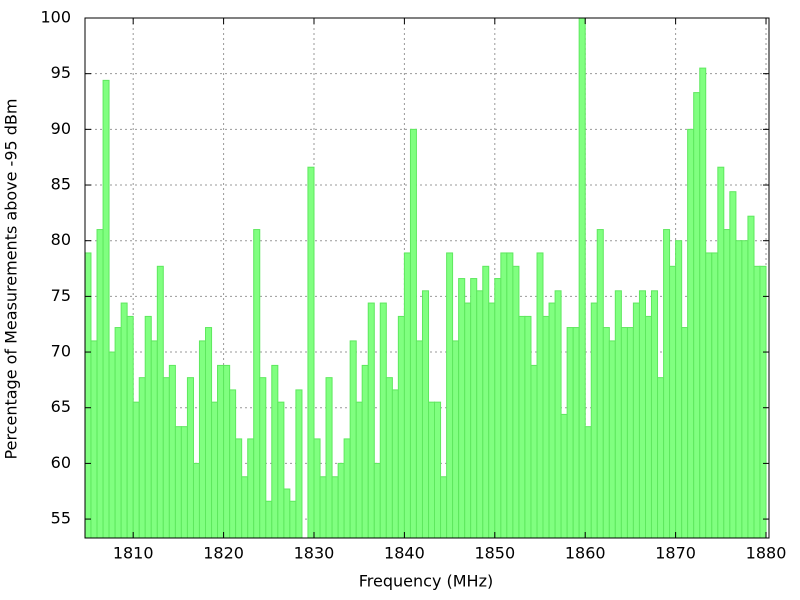 This screenshot has width=800, height=600. What do you see at coordinates (585, 553) in the screenshot?
I see `x-tick-label: 1860` at bounding box center [585, 553].